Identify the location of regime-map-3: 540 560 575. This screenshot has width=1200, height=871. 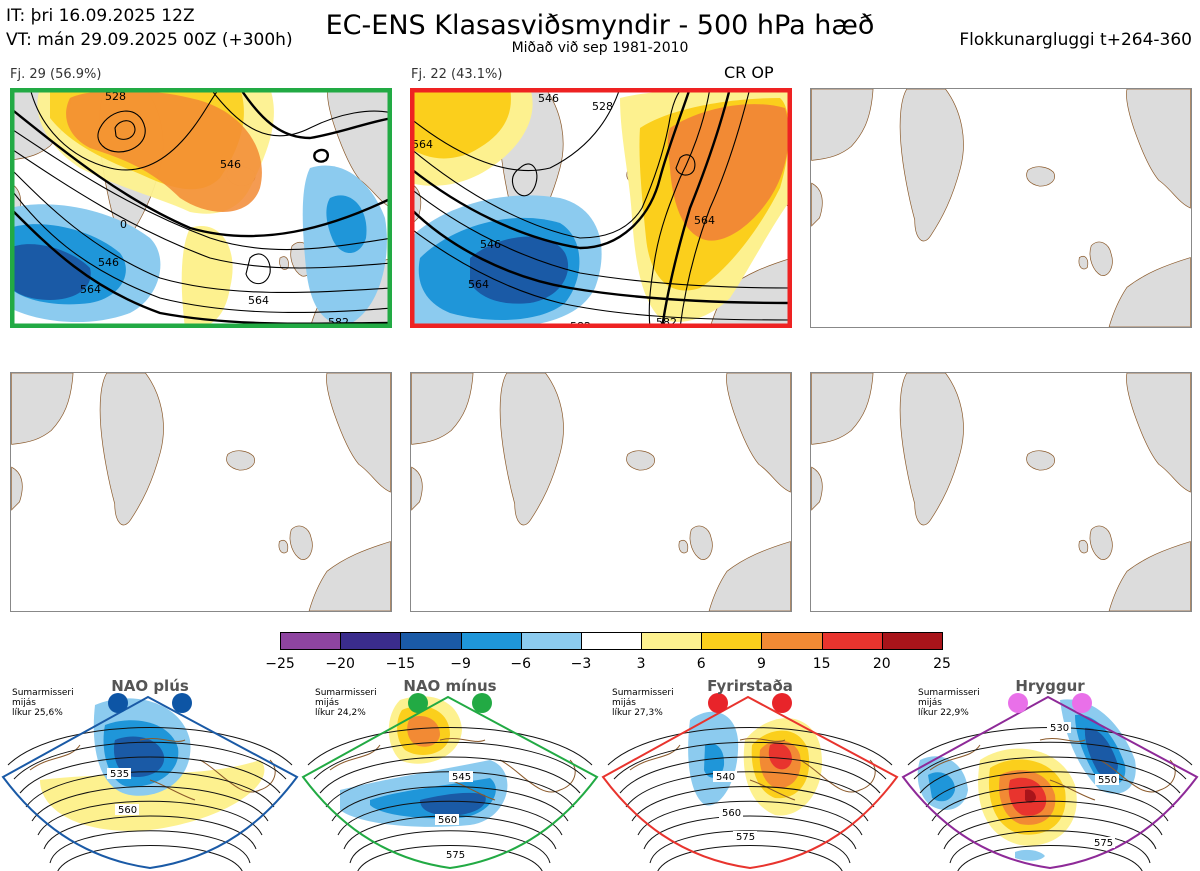
(750, 782).